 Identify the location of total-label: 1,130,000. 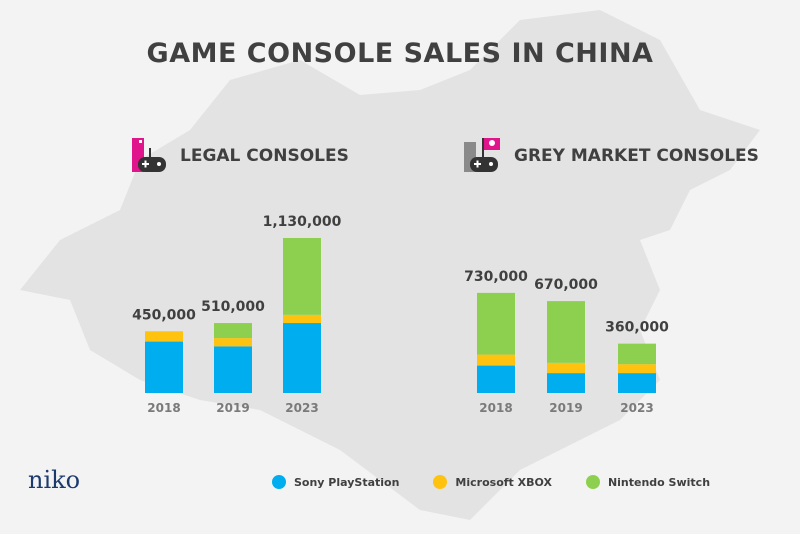
(302, 222).